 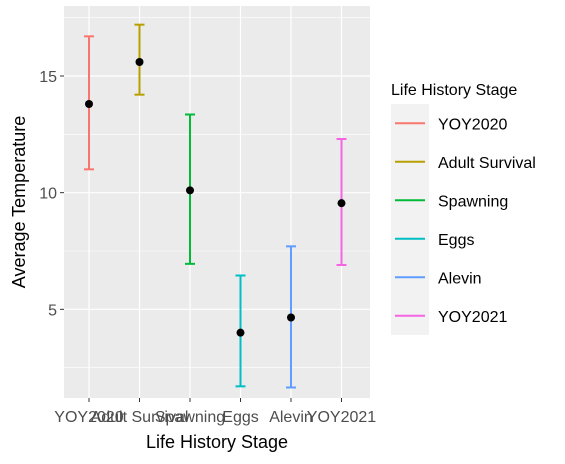 I want to click on x-axis-title: Life History Stage, so click(x=217, y=442).